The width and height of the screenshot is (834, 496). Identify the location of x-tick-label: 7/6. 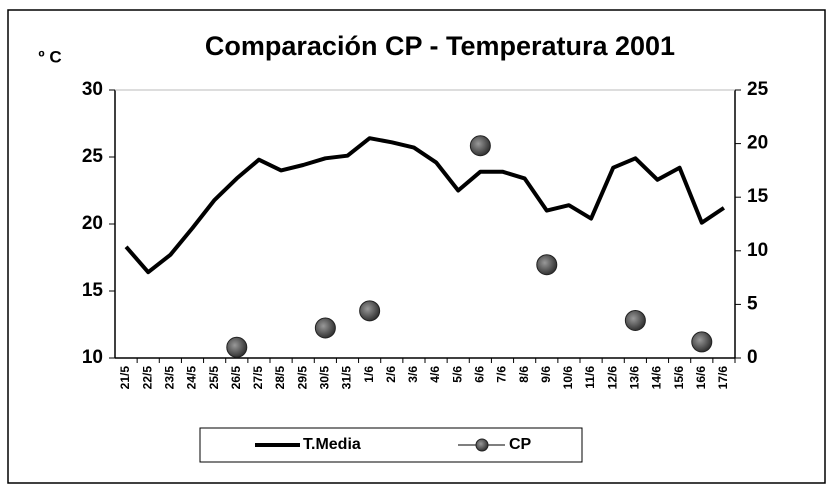
(502, 374).